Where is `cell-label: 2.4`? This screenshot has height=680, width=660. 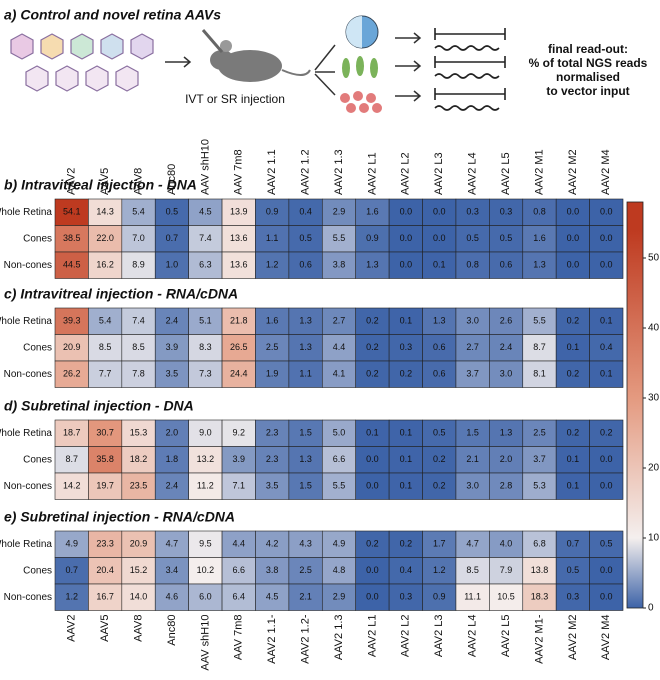
cell-label: 2.4 is located at coordinates (172, 321).